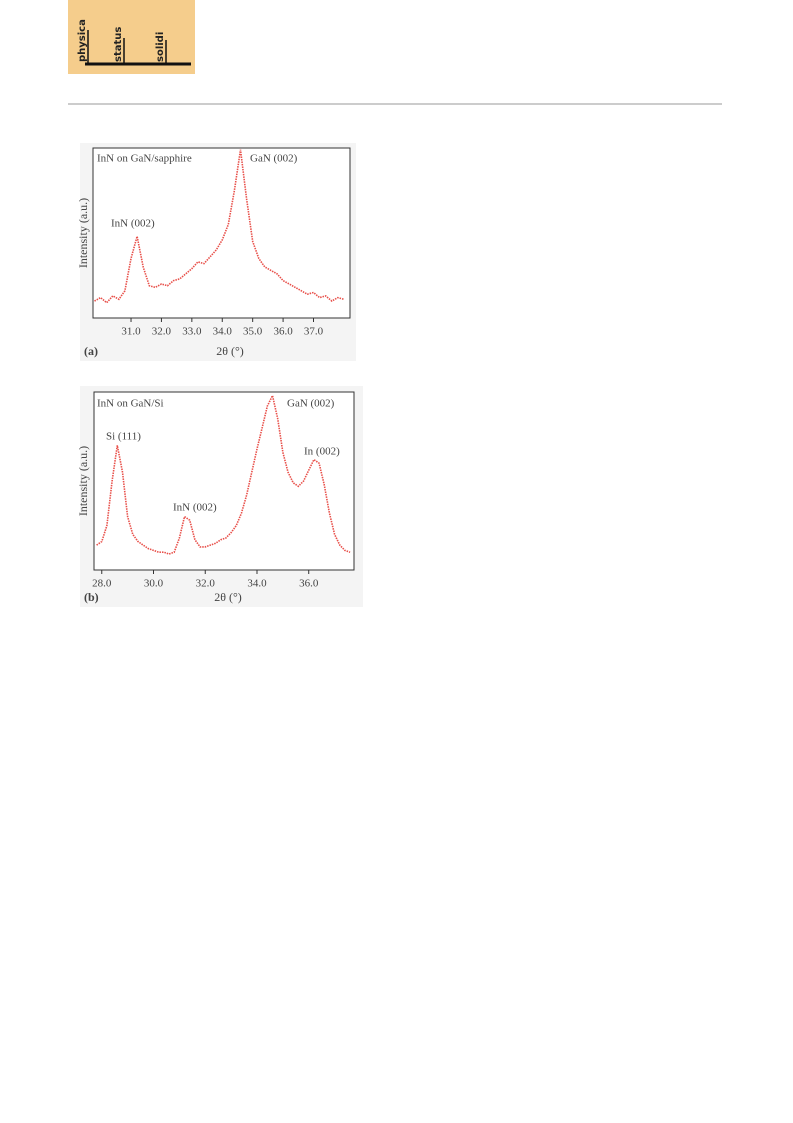  What do you see at coordinates (192, 332) in the screenshot?
I see `x-tick-label: 33.0` at bounding box center [192, 332].